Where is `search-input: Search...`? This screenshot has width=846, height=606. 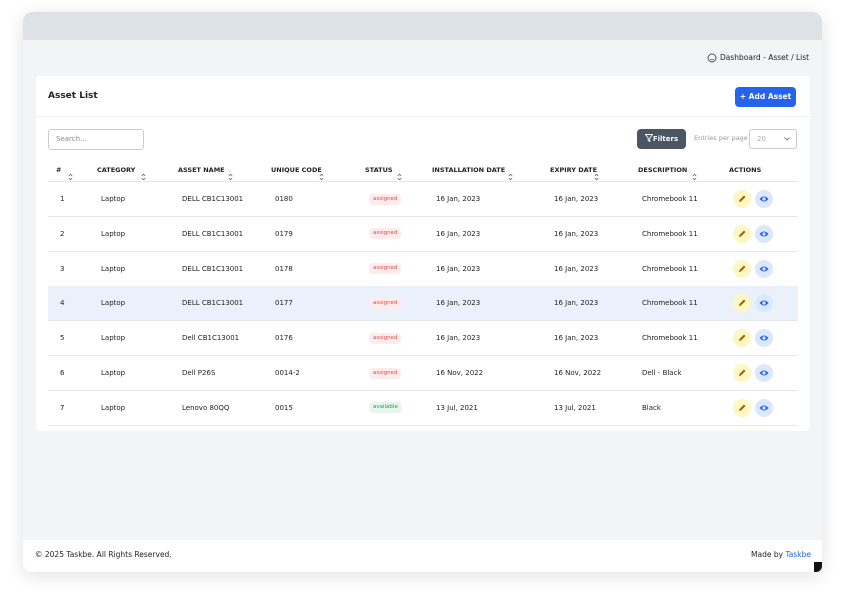
search-input: Search... is located at coordinates (96, 139).